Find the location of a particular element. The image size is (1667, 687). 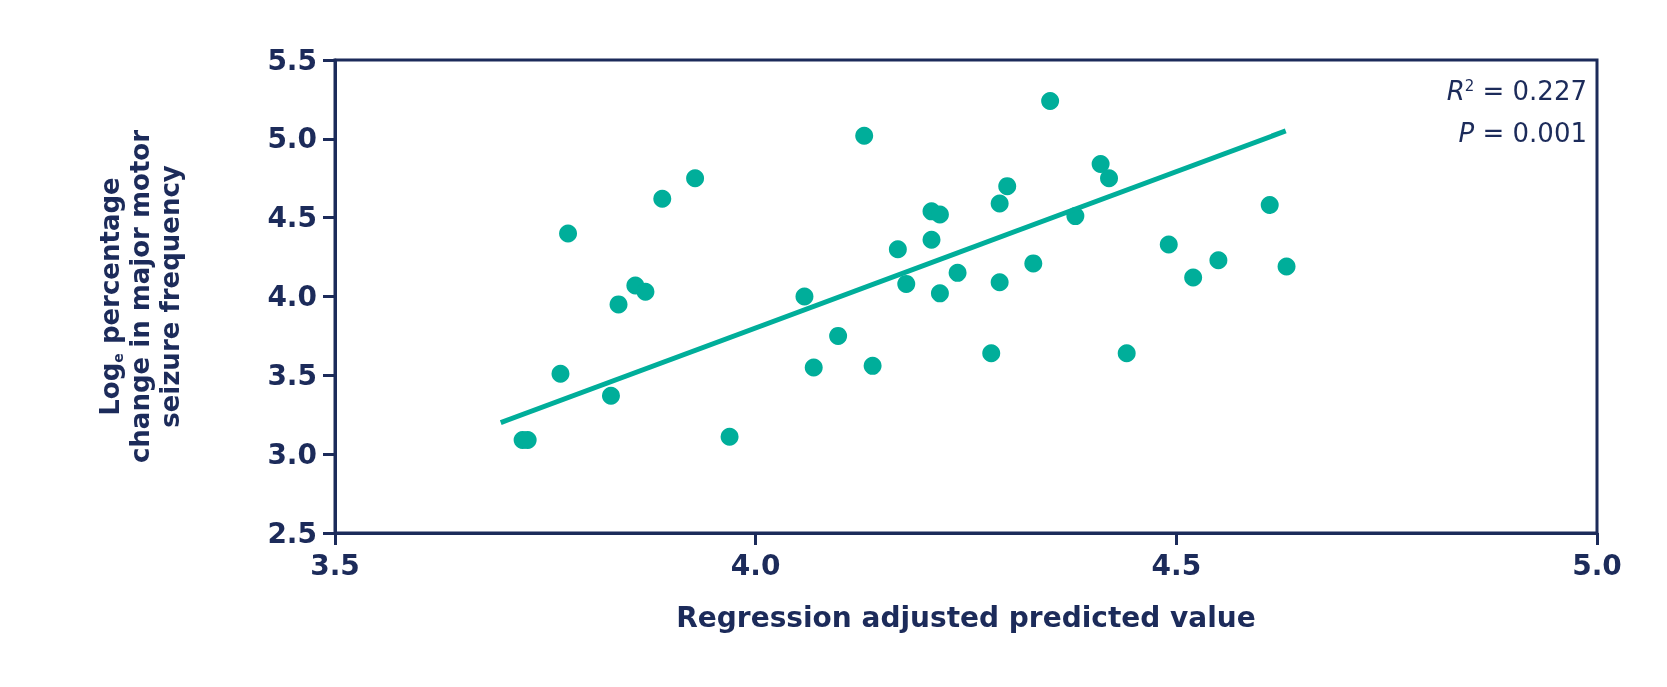

x-tick-label: 4.0 is located at coordinates (755, 565).